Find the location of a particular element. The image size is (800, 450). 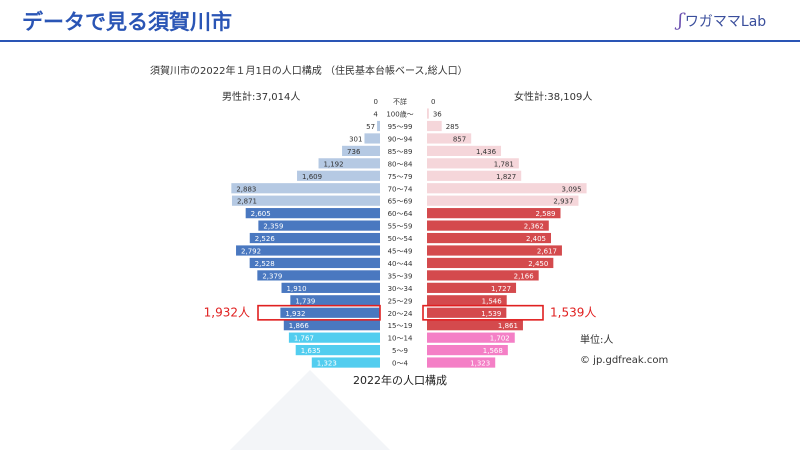

age-tick-label: 85～89 is located at coordinates (400, 152).